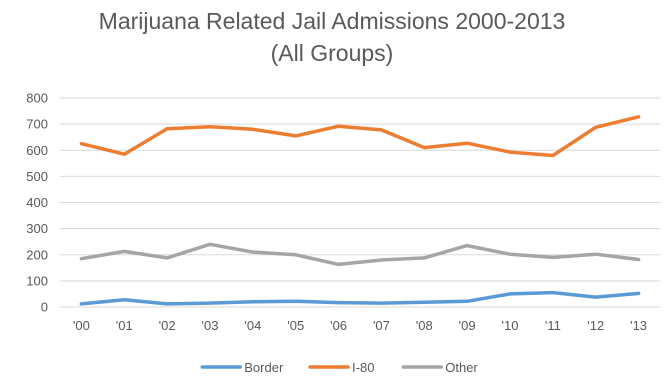 The image size is (664, 381). What do you see at coordinates (37, 150) in the screenshot?
I see `y-tick-label: 600` at bounding box center [37, 150].